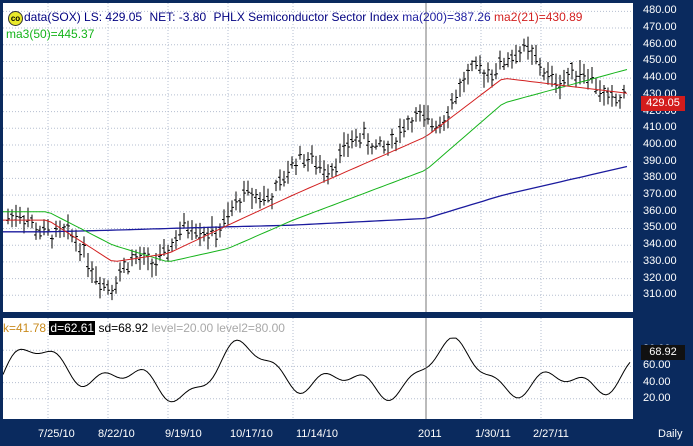  What do you see at coordinates (660, 60) in the screenshot?
I see `price-tick-label: 450.00` at bounding box center [660, 60].